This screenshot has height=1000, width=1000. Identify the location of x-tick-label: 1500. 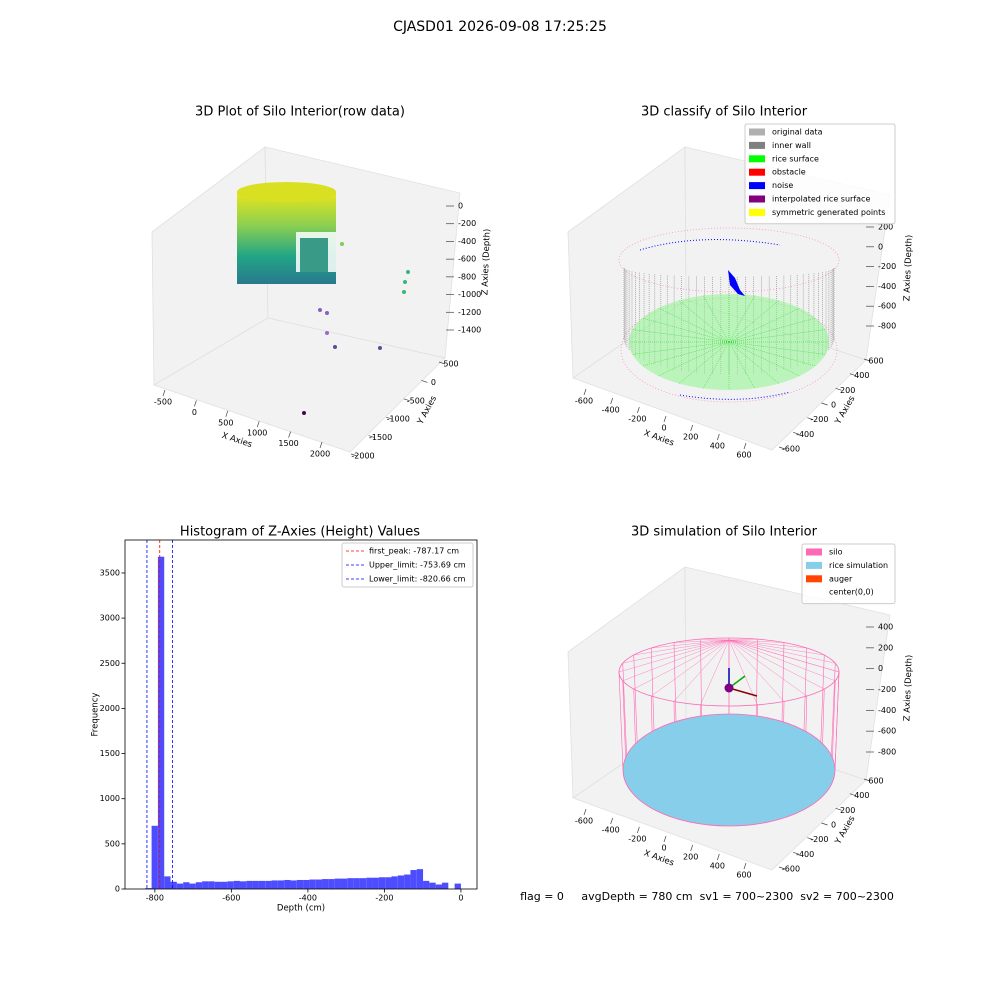
(288, 443).